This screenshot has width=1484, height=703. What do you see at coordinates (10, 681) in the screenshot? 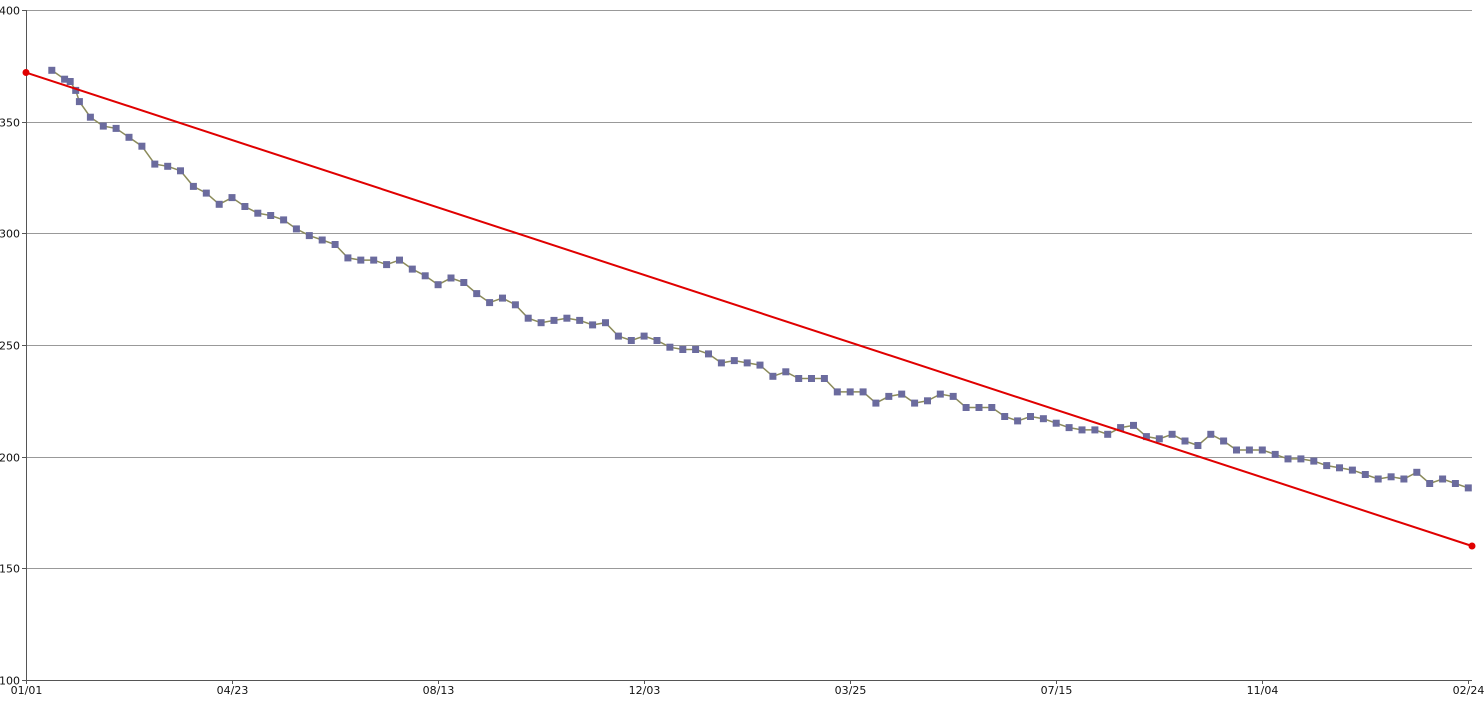
I see `y-tick-label-100: 100` at bounding box center [10, 681].